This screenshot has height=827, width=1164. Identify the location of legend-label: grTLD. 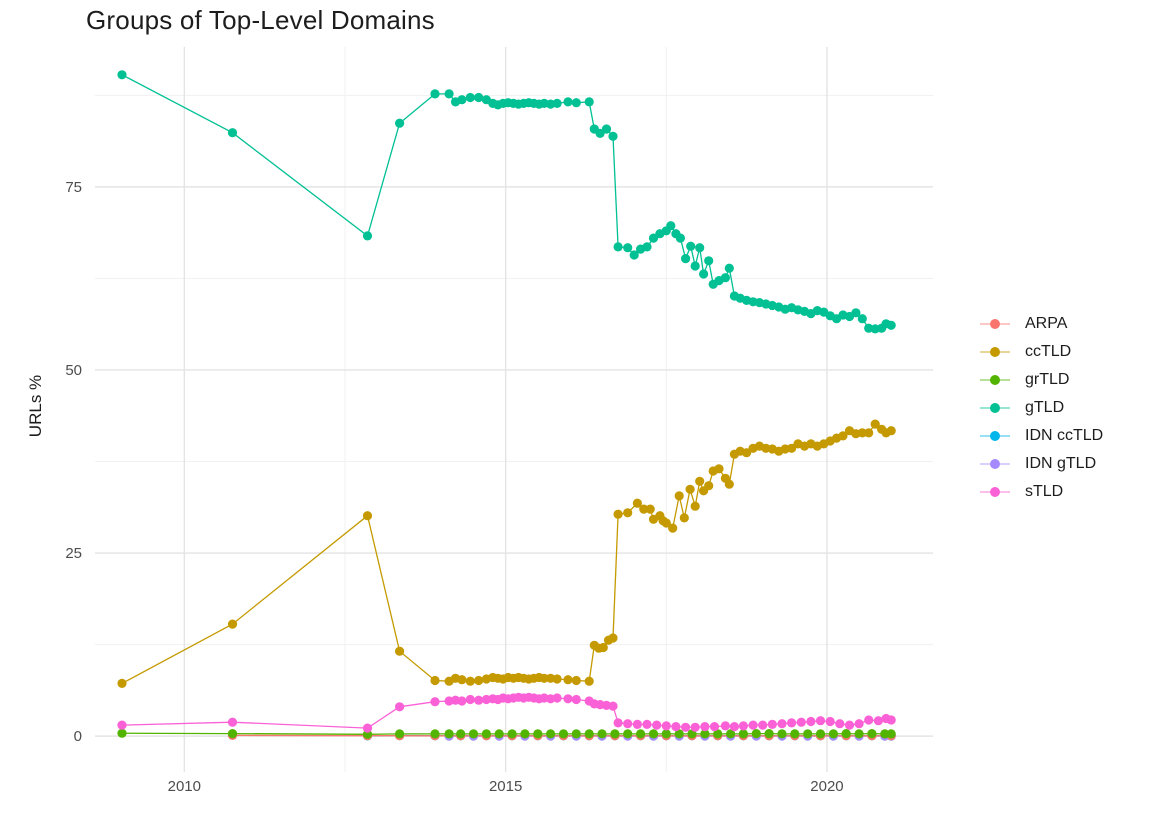
(1047, 379).